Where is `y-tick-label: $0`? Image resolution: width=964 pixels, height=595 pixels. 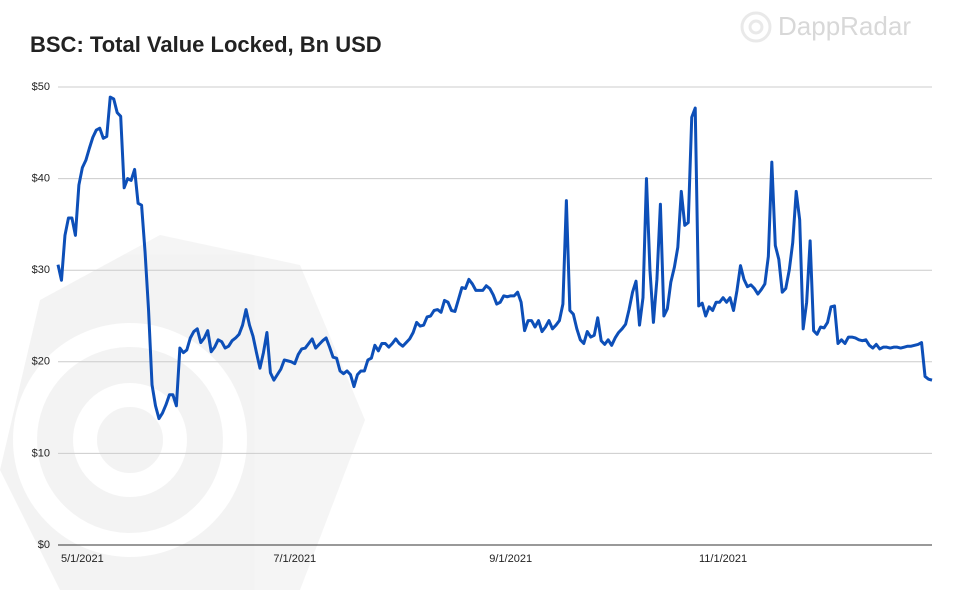
y-tick-label: $0 is located at coordinates (44, 545).